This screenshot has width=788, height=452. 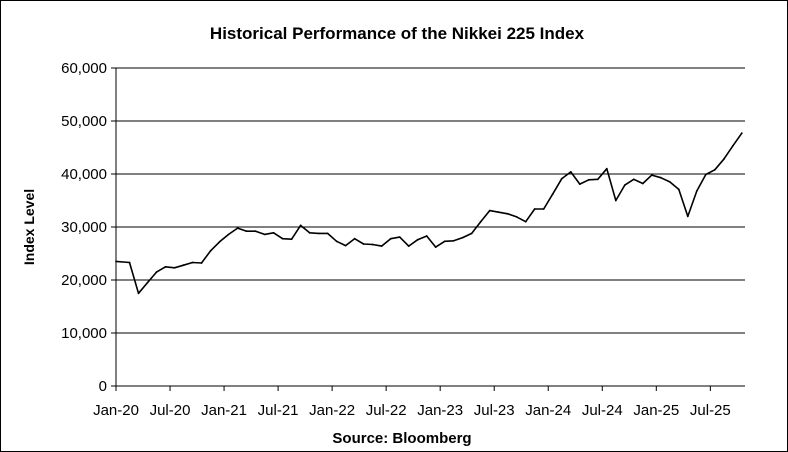 What do you see at coordinates (548, 410) in the screenshot?
I see `x-tick-label: Jan-24` at bounding box center [548, 410].